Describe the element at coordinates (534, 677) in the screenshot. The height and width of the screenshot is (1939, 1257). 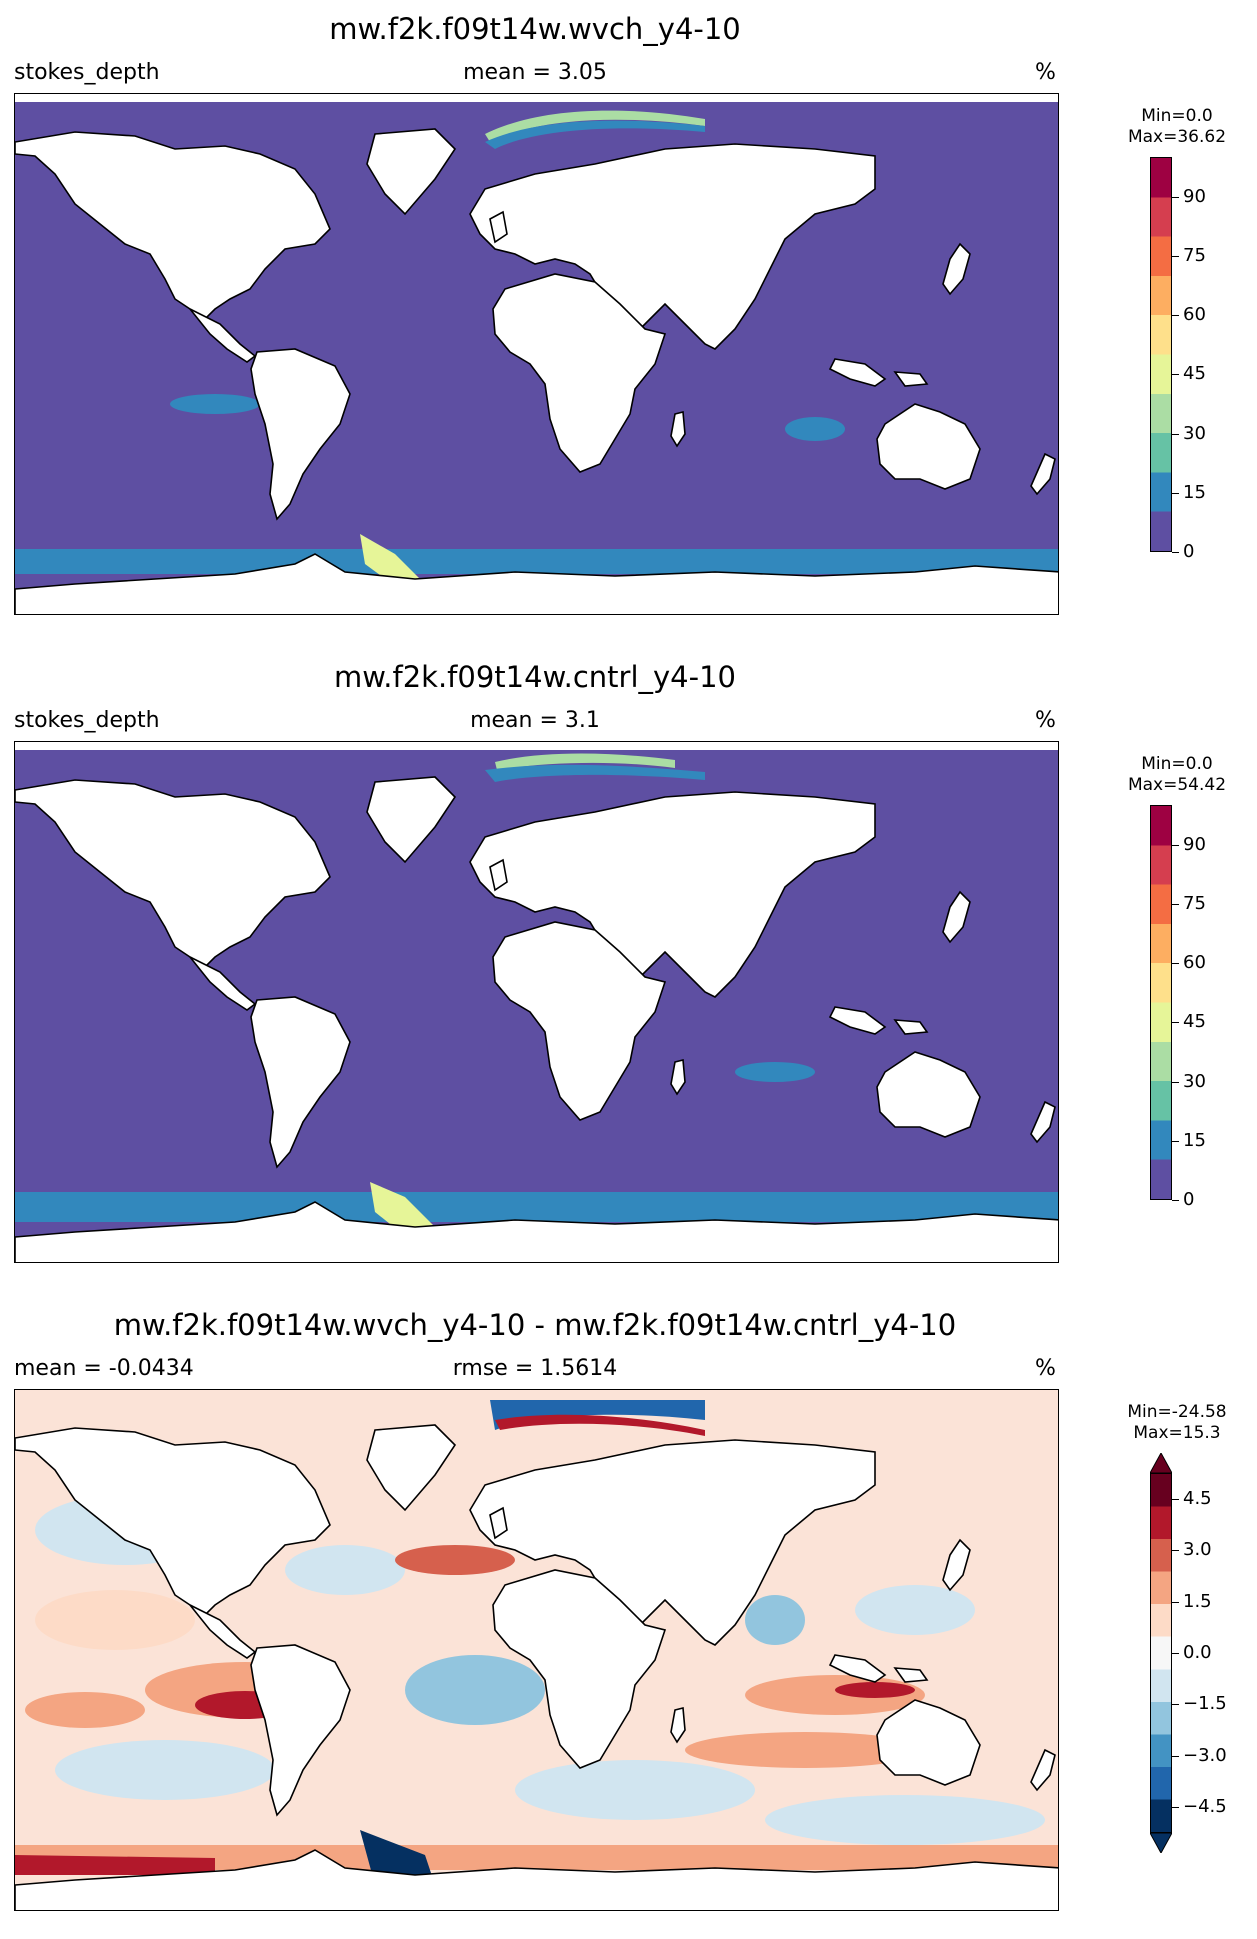
I see `panel-title: mw.f2k.f09t14w.cntrl_y4-10` at that location.